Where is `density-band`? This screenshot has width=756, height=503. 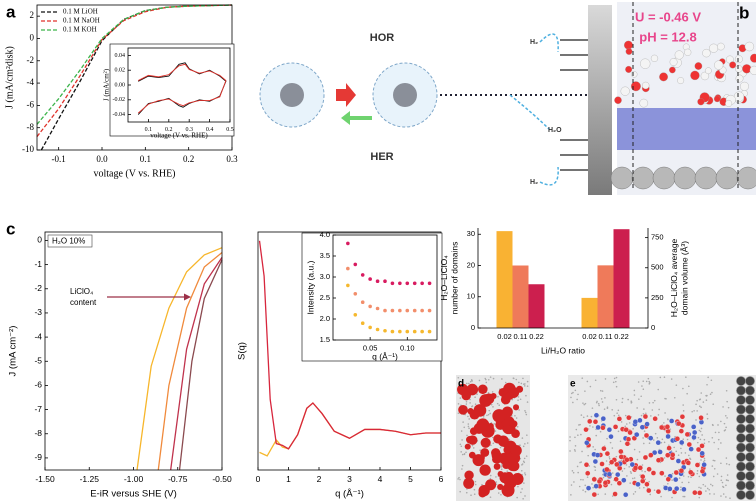 density-band is located at coordinates (686, 129).